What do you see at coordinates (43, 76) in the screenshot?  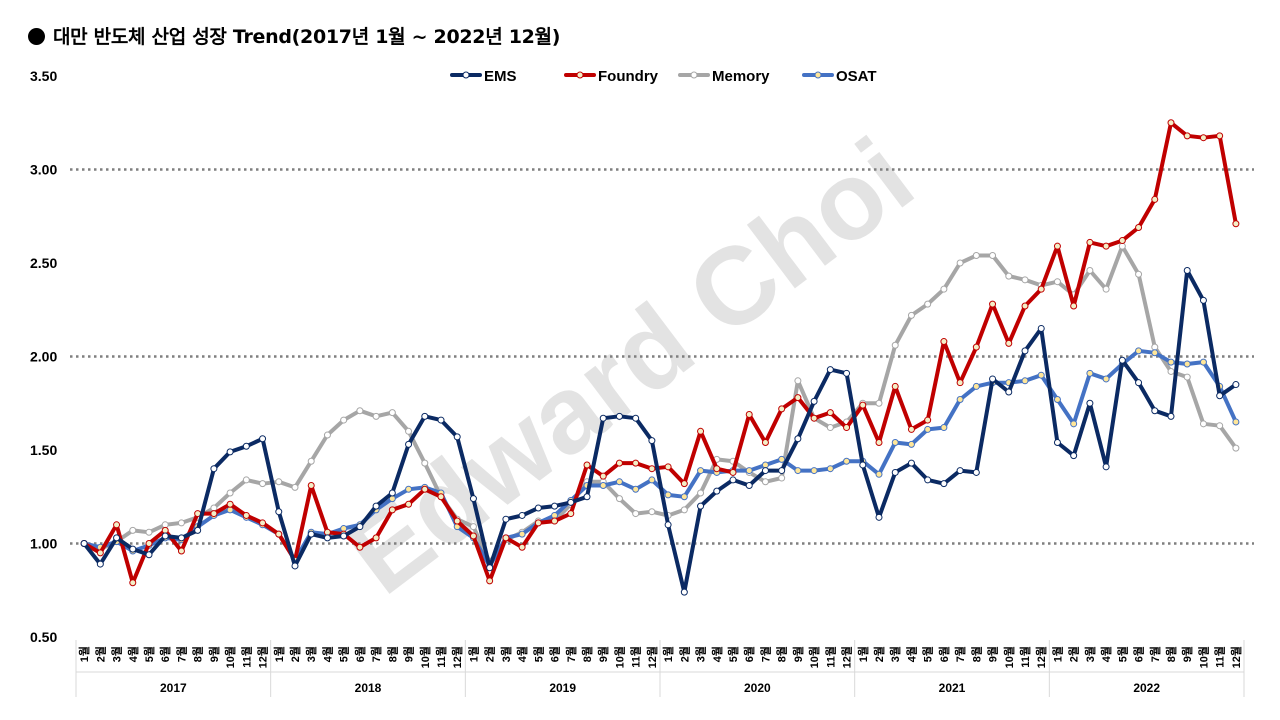 I see `y-tick-label: 3.50` at bounding box center [43, 76].